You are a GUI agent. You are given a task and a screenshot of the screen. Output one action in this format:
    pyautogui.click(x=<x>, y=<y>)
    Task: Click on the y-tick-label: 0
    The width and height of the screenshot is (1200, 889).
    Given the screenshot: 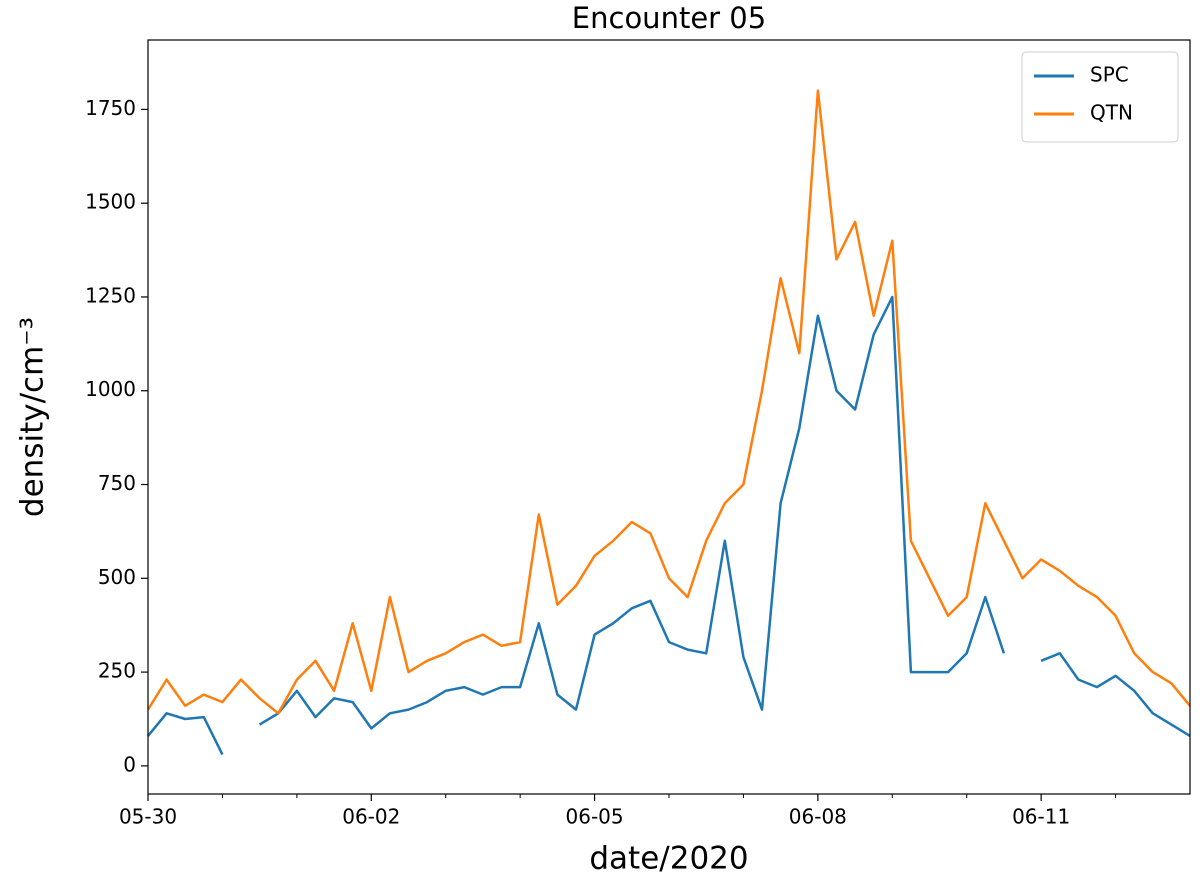 What is the action you would take?
    pyautogui.click(x=129, y=764)
    